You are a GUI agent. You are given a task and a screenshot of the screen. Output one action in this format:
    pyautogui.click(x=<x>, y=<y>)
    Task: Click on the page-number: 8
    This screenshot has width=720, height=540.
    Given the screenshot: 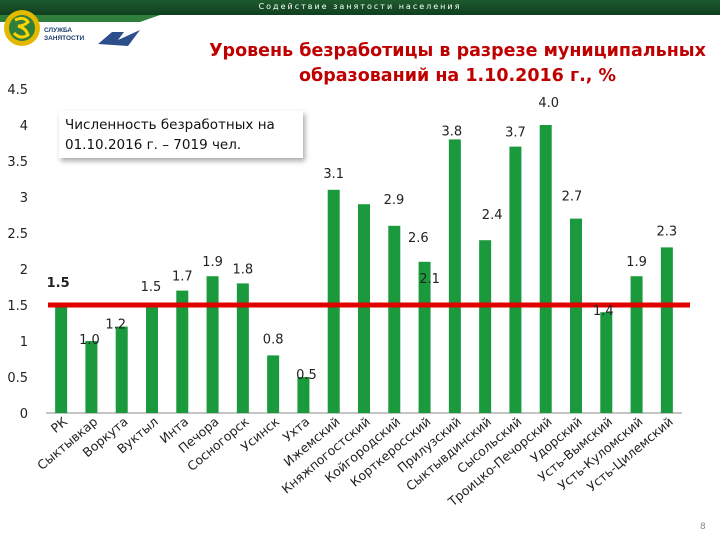 What is the action you would take?
    pyautogui.click(x=703, y=527)
    